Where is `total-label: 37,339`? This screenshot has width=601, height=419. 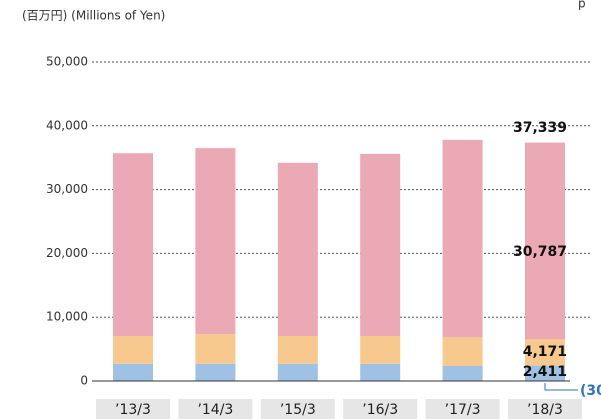 total-label: 37,339 is located at coordinates (540, 128).